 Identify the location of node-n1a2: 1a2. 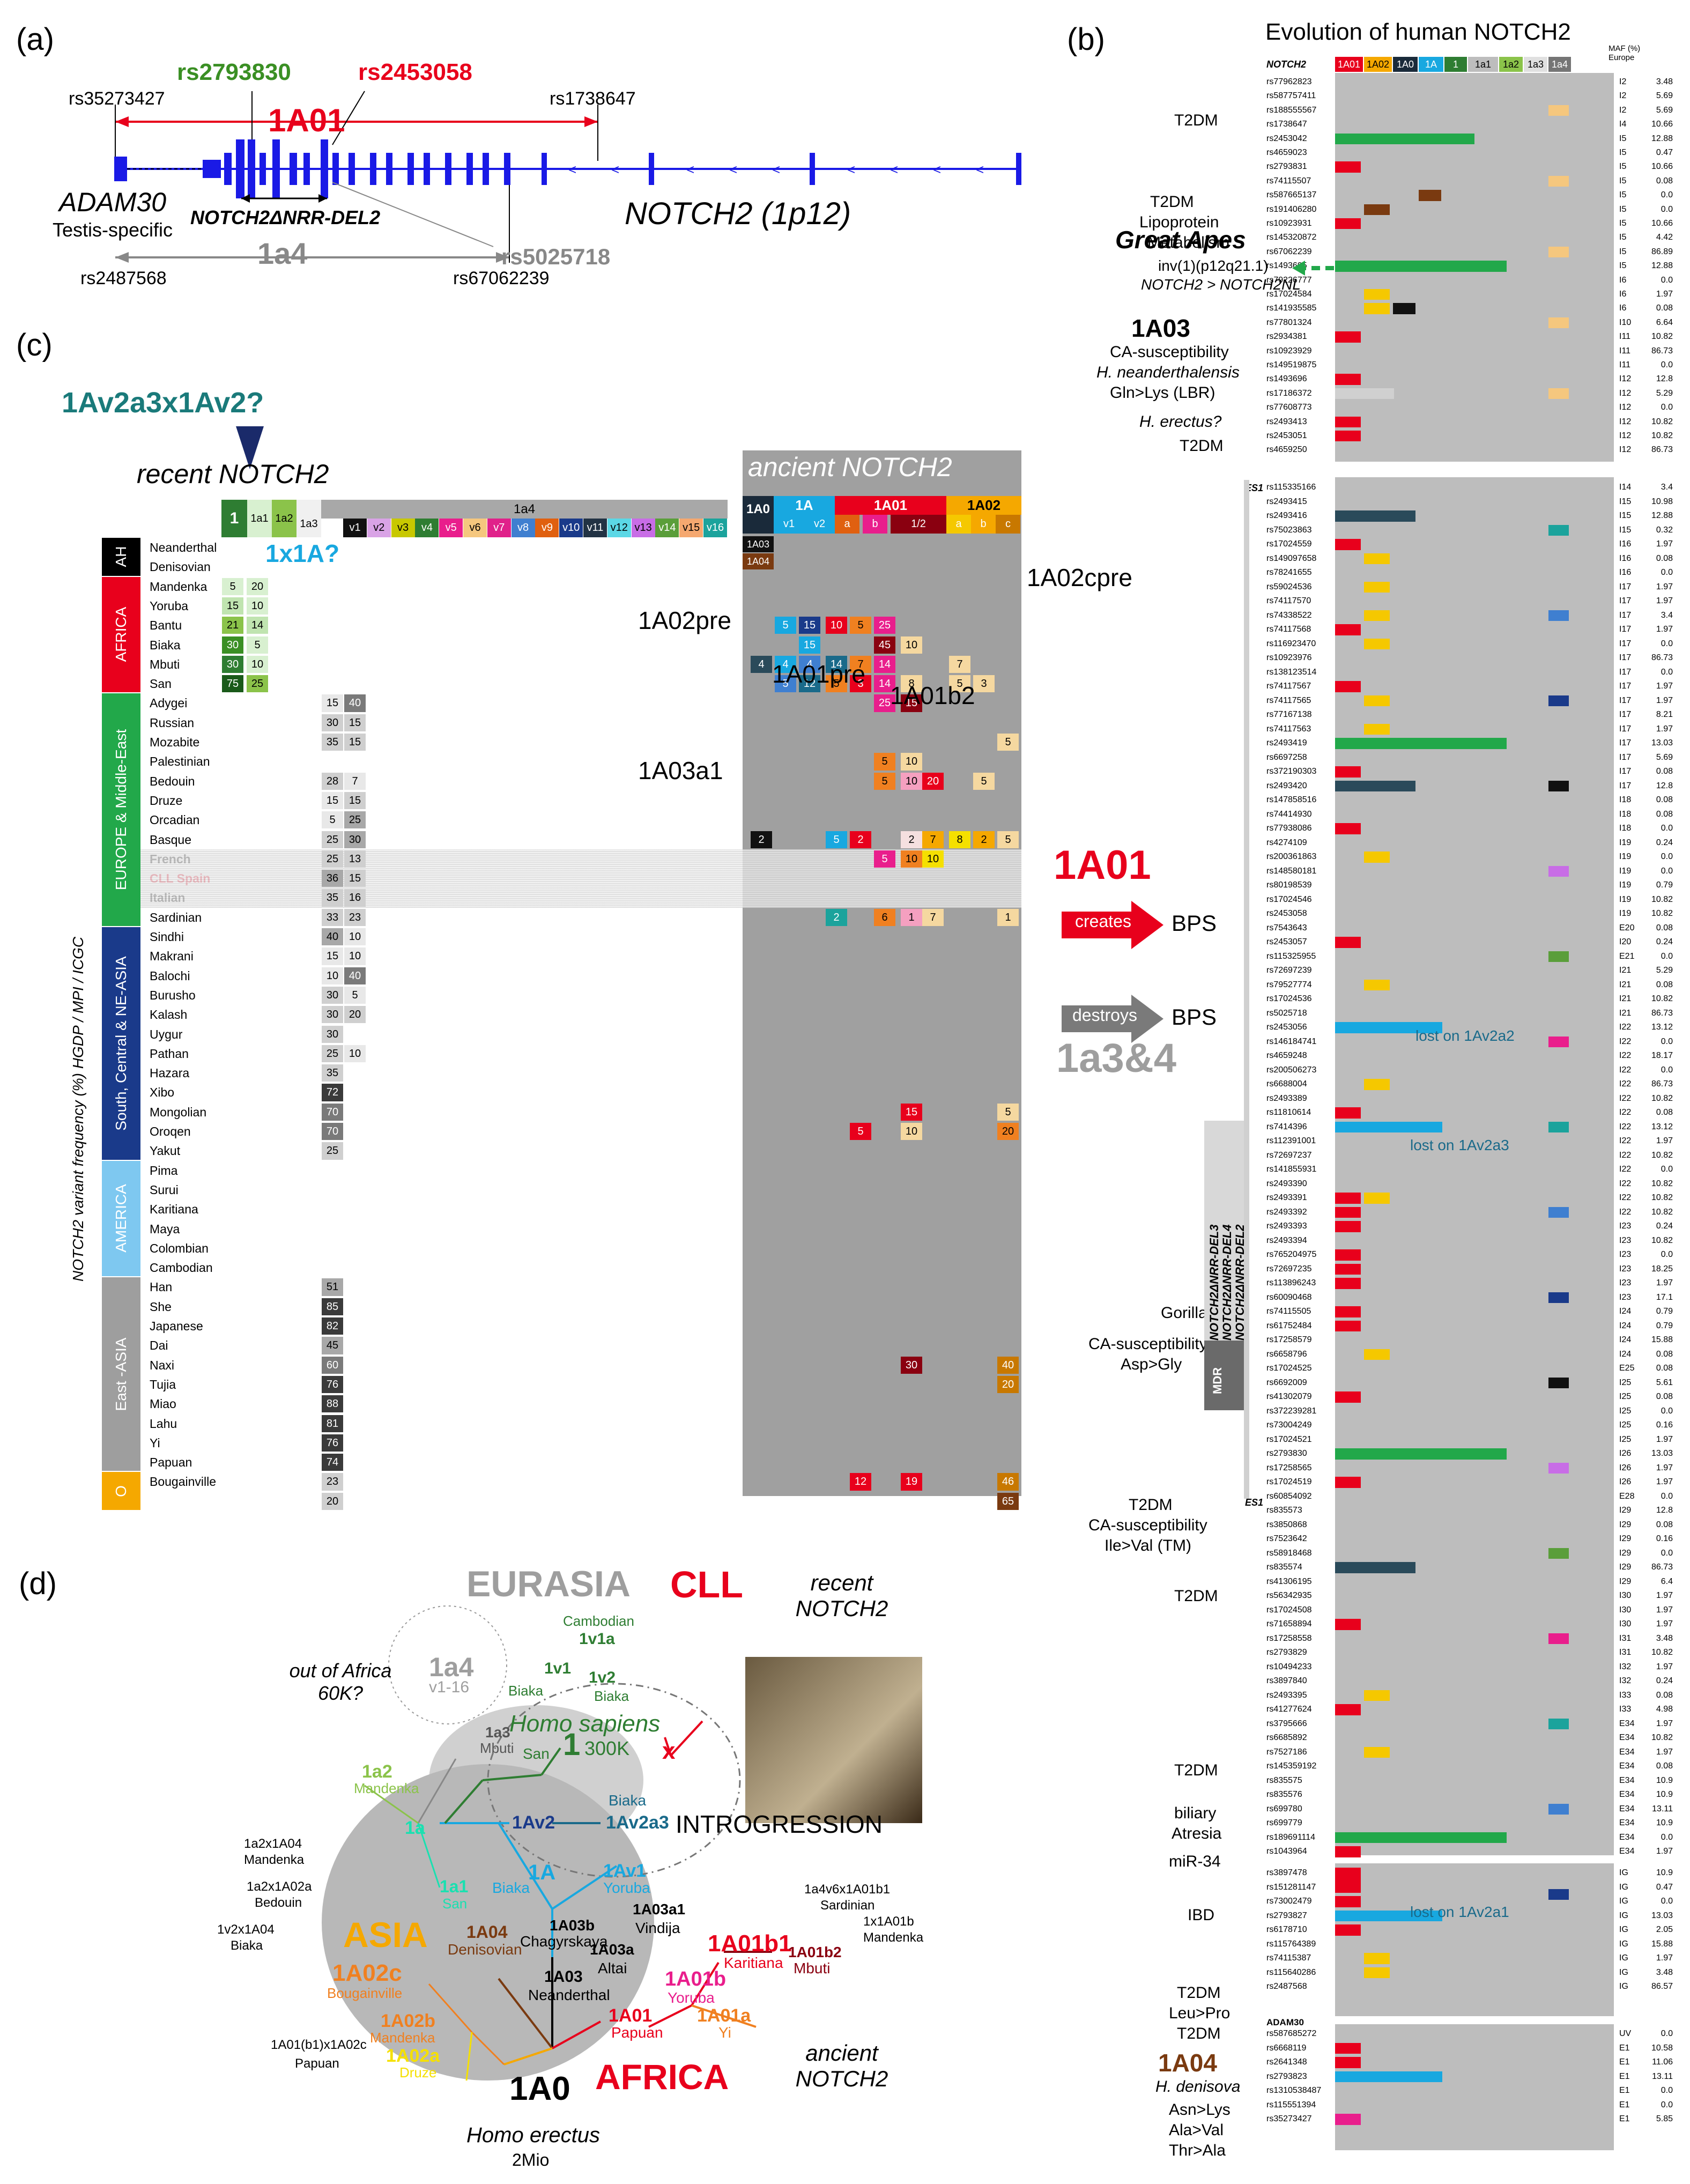
(377, 1771).